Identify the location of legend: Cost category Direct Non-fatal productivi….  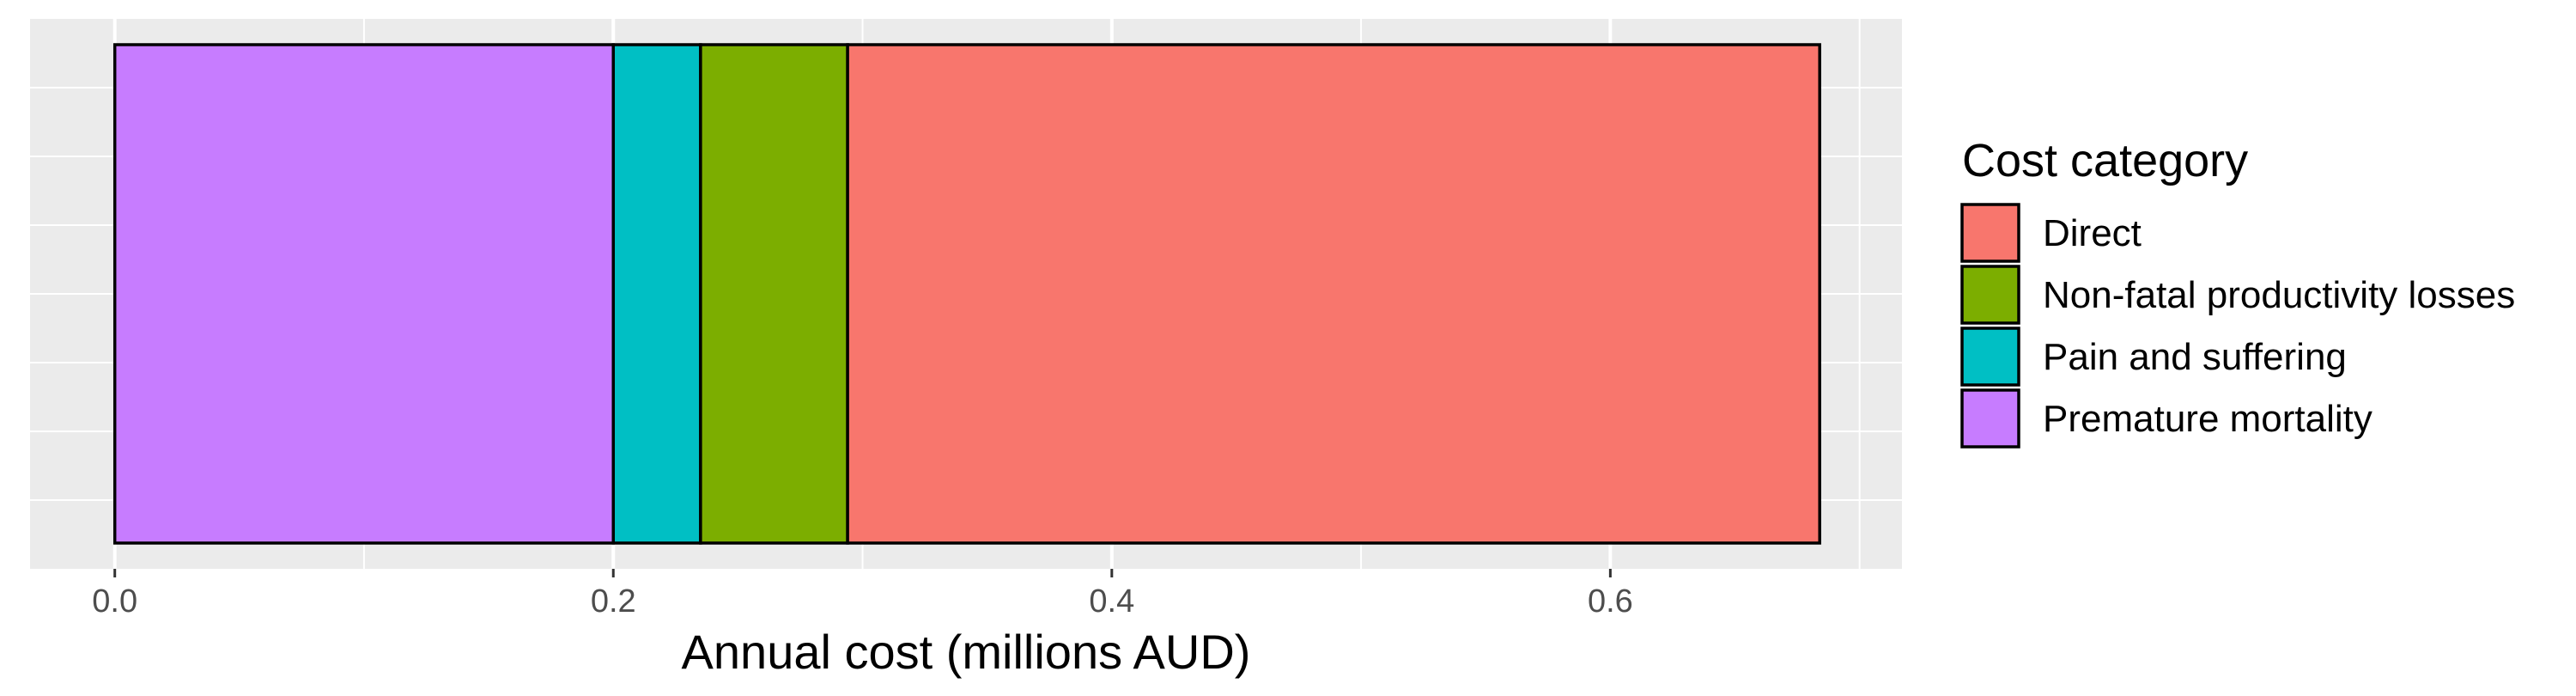
(2237, 292).